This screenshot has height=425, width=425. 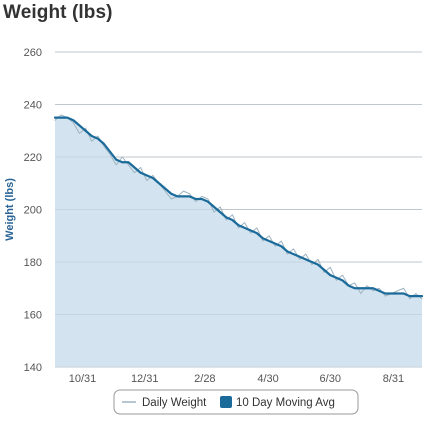 I want to click on legend-swatch-moving-avg, so click(x=226, y=402).